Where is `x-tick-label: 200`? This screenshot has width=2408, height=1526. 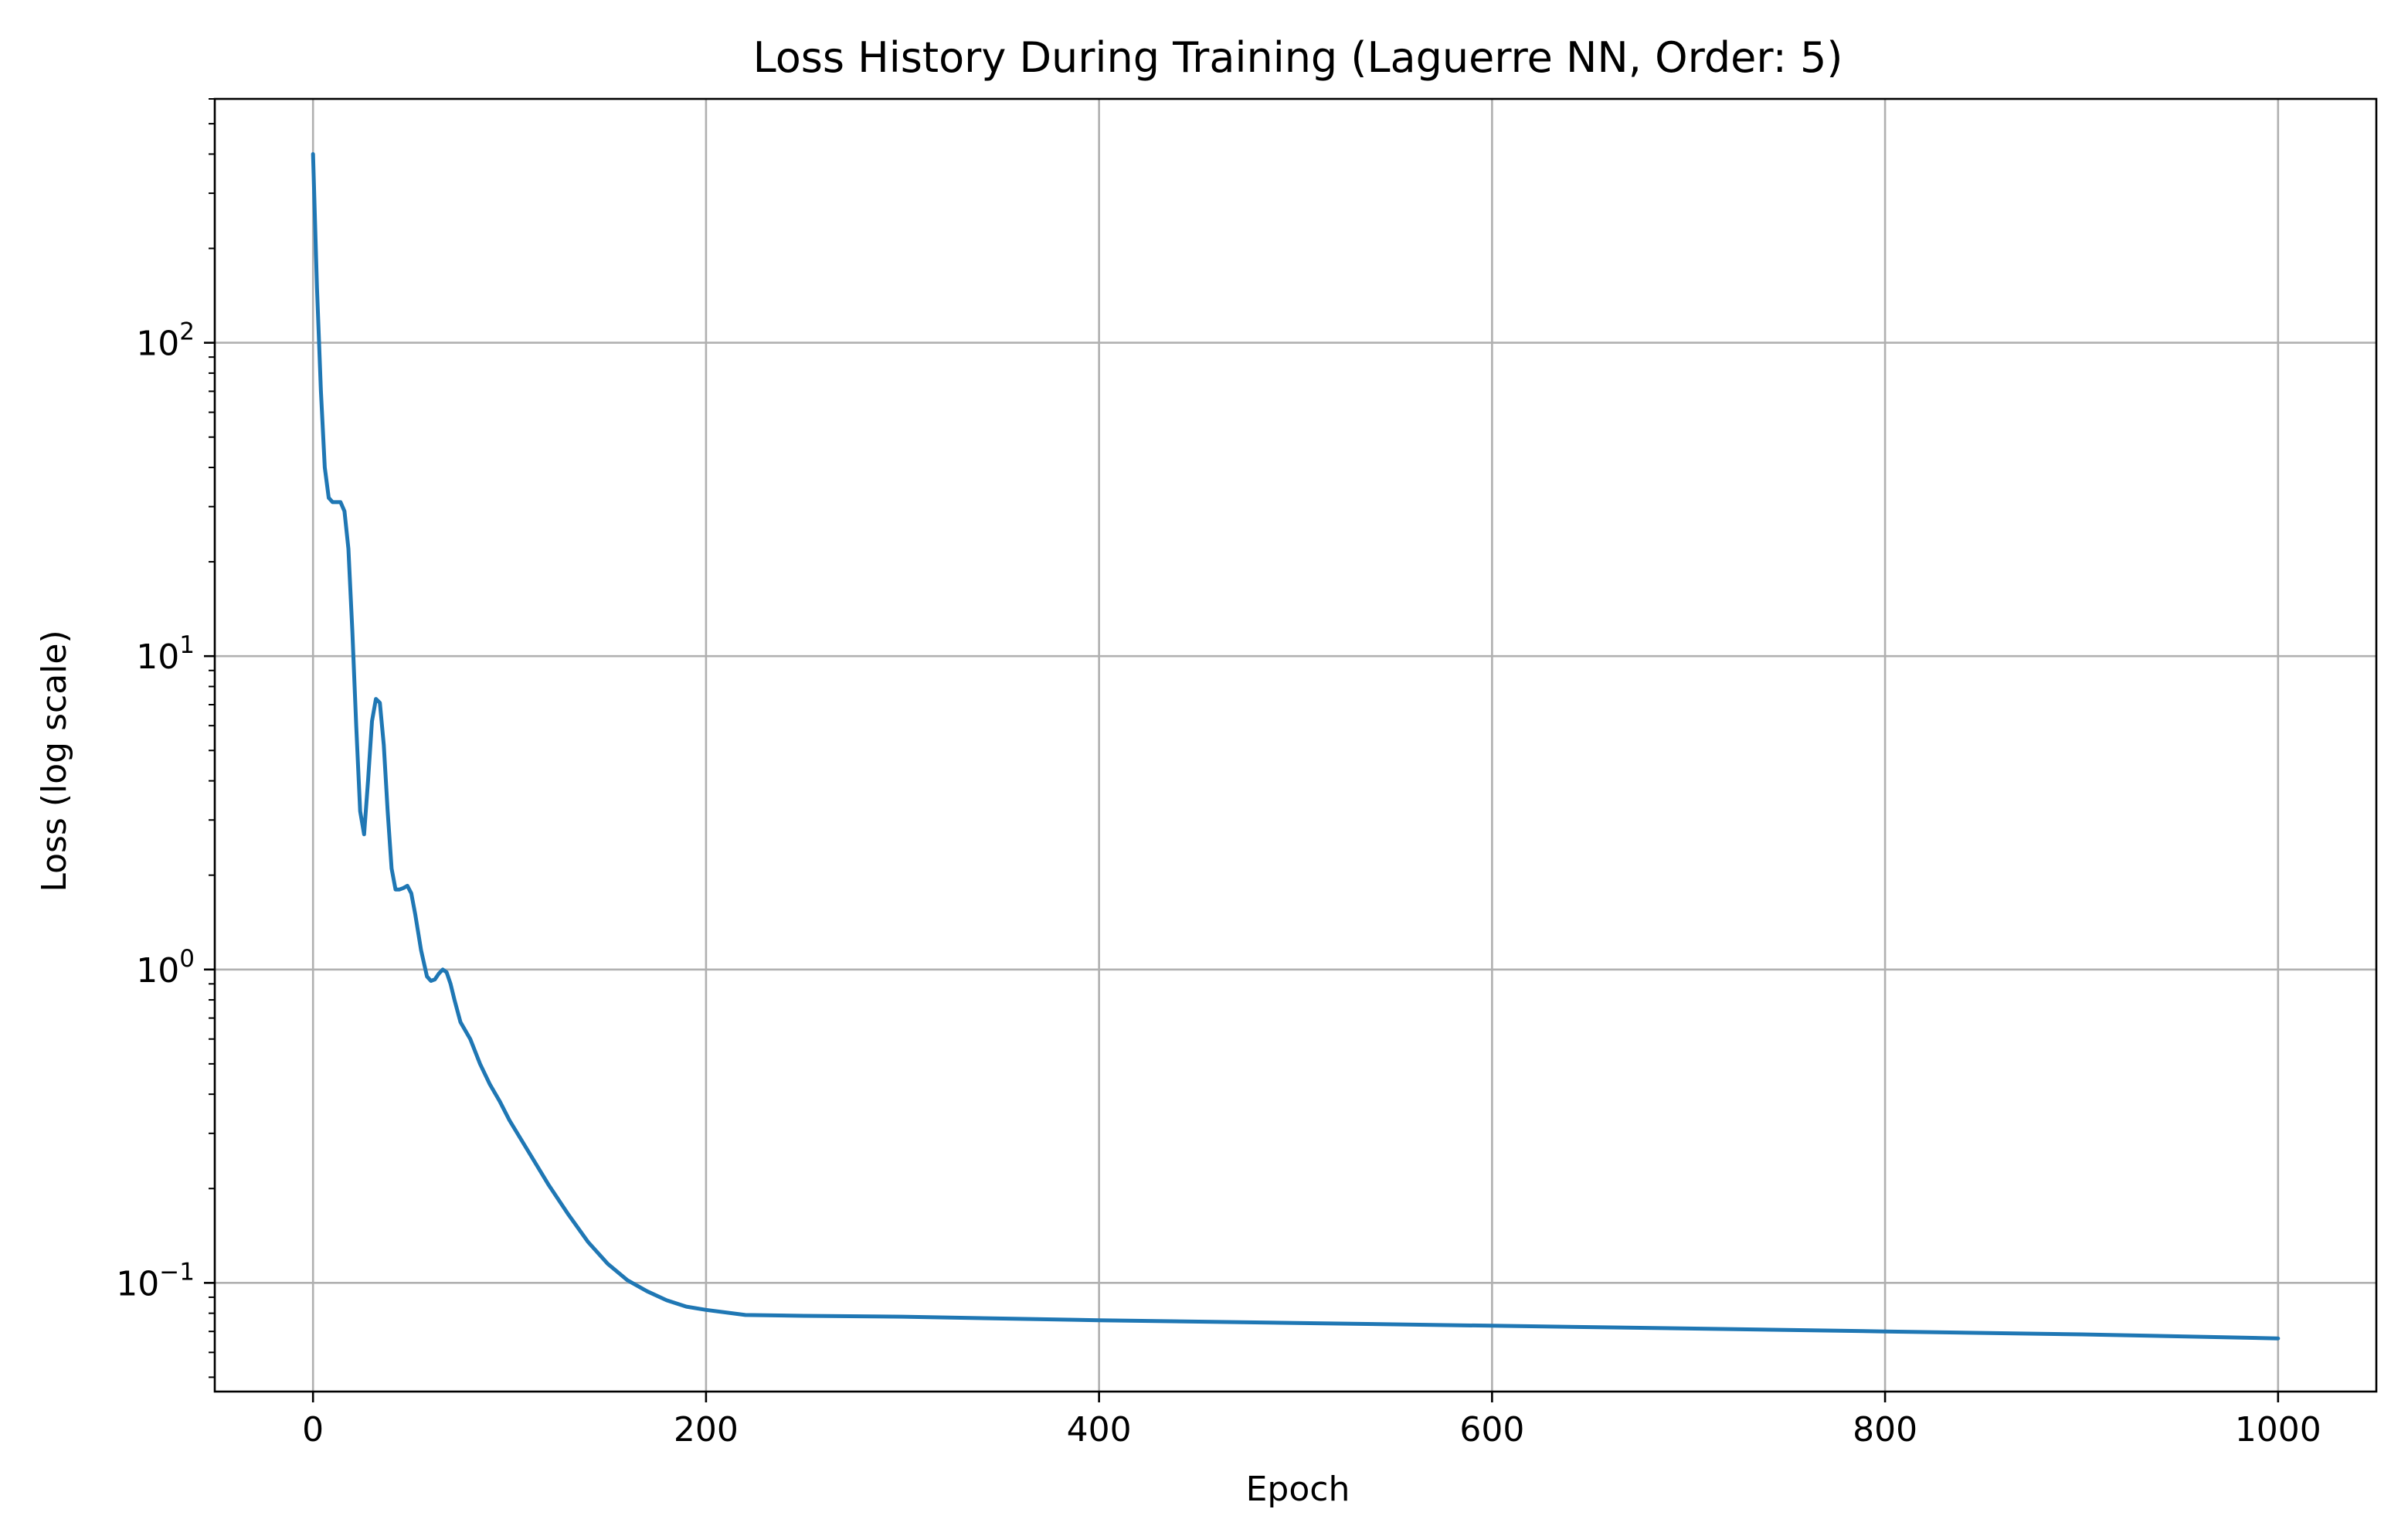 x-tick-label: 200 is located at coordinates (707, 1430).